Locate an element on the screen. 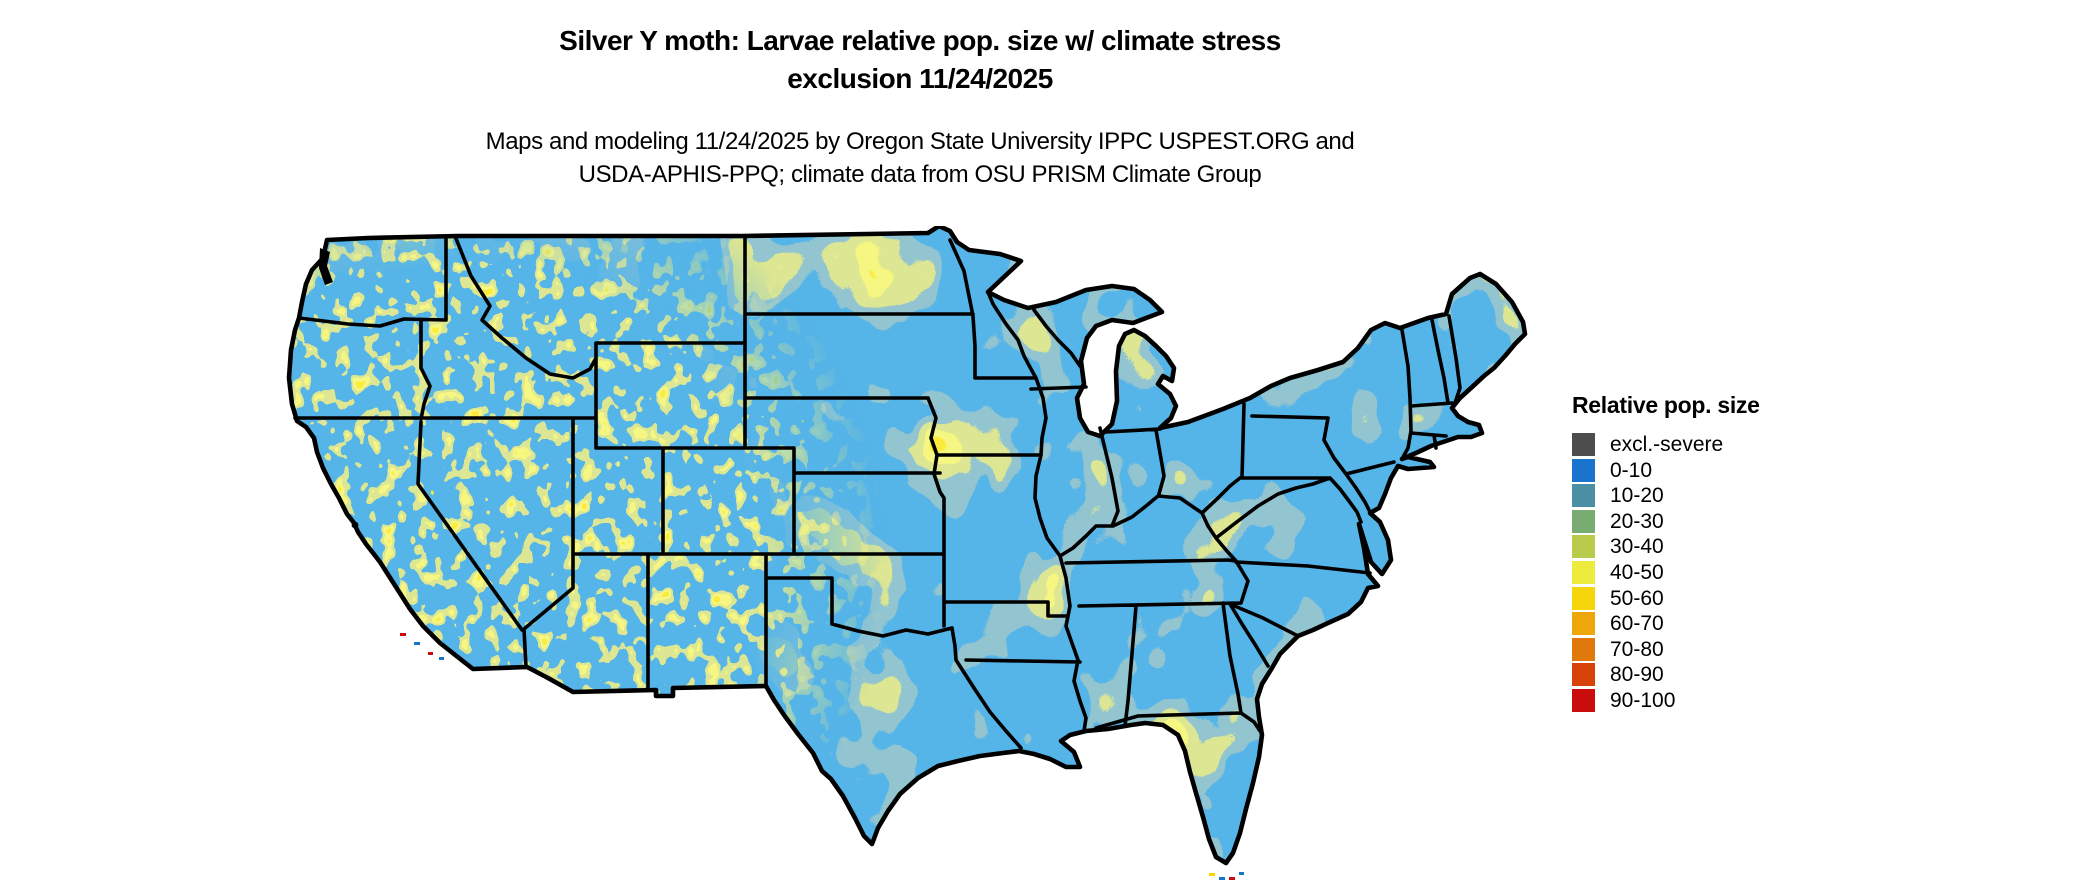  legend-item-label: 70-80 is located at coordinates (1637, 649).